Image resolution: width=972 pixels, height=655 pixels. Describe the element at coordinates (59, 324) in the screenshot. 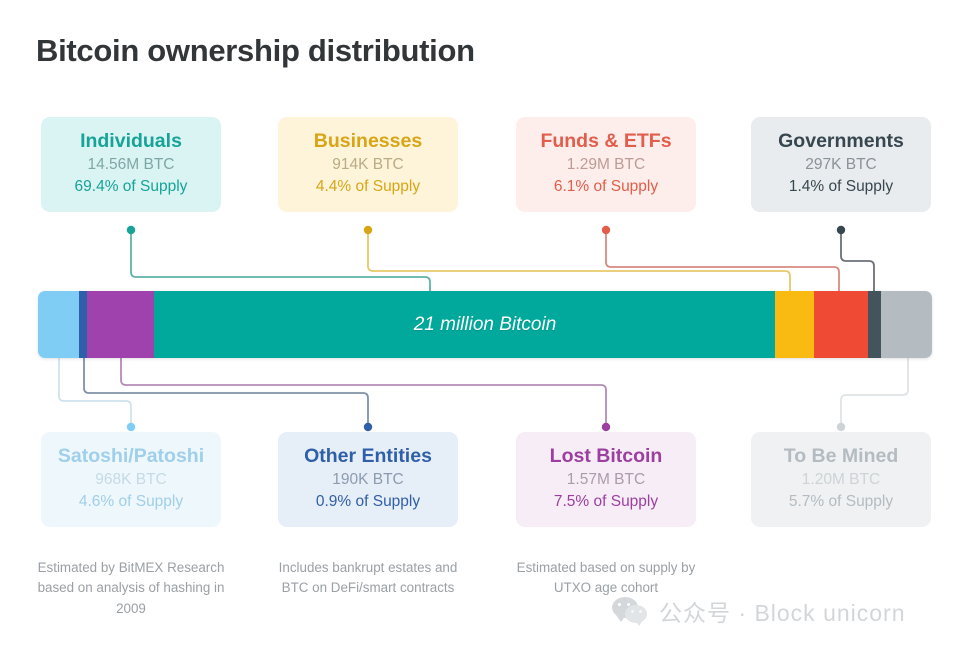

I see `bar-segment-satoshi` at that location.